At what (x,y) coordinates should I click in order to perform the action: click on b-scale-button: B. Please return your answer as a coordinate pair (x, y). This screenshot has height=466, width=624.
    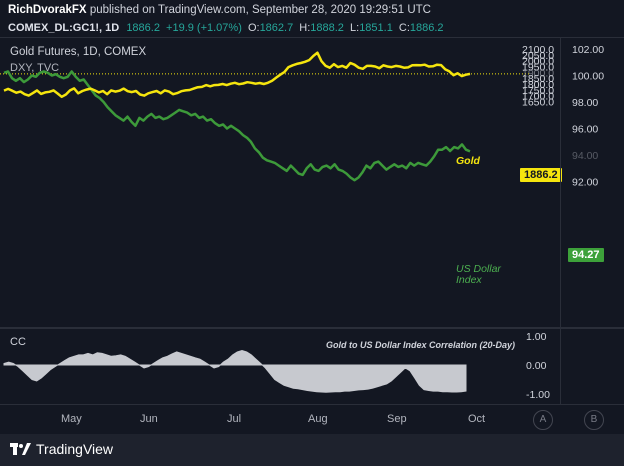
    Looking at the image, I should click on (594, 420).